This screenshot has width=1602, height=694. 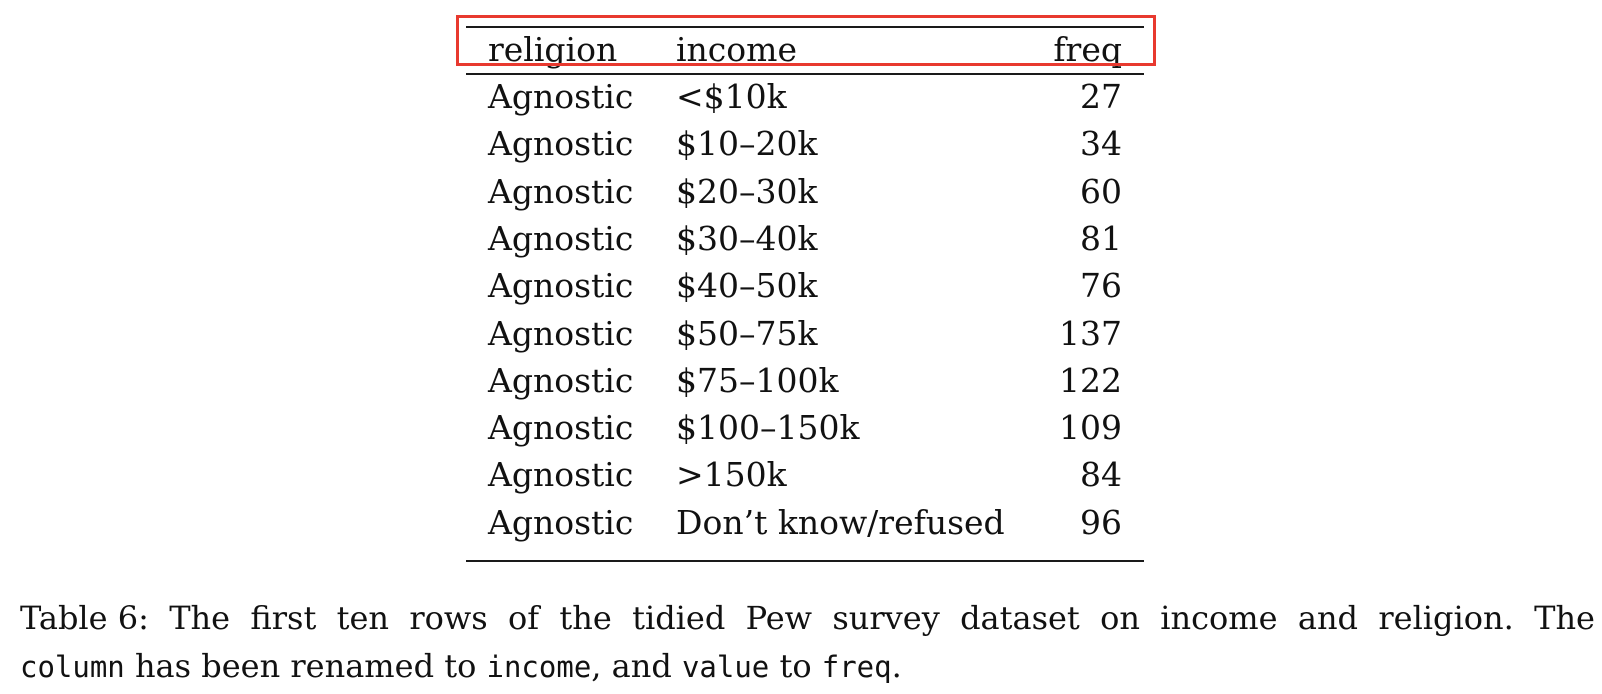 I want to click on table-row: Agnostic $10–20k 34, so click(x=805, y=144).